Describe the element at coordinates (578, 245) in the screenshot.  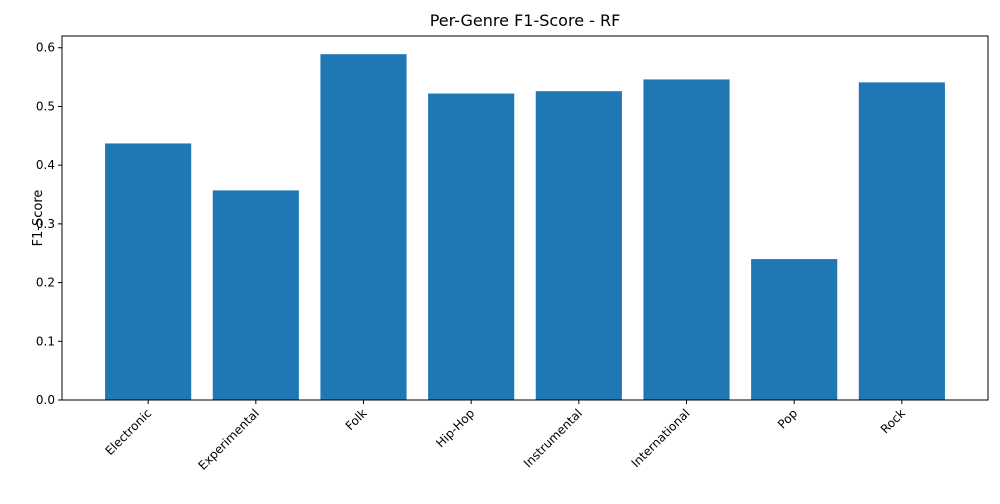
I see `bar-instrumental` at that location.